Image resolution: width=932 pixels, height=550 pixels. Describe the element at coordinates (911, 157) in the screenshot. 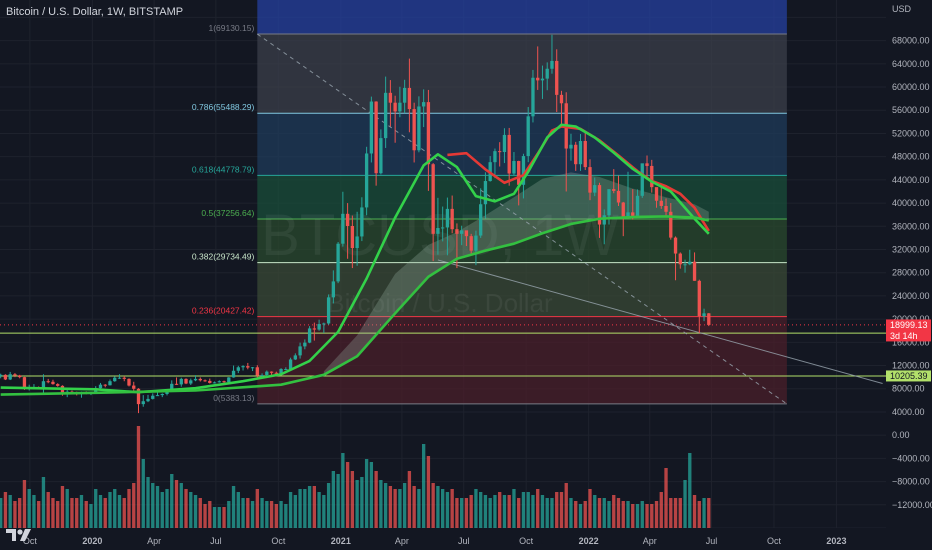

I see `price-tick-label: 48000.00` at that location.